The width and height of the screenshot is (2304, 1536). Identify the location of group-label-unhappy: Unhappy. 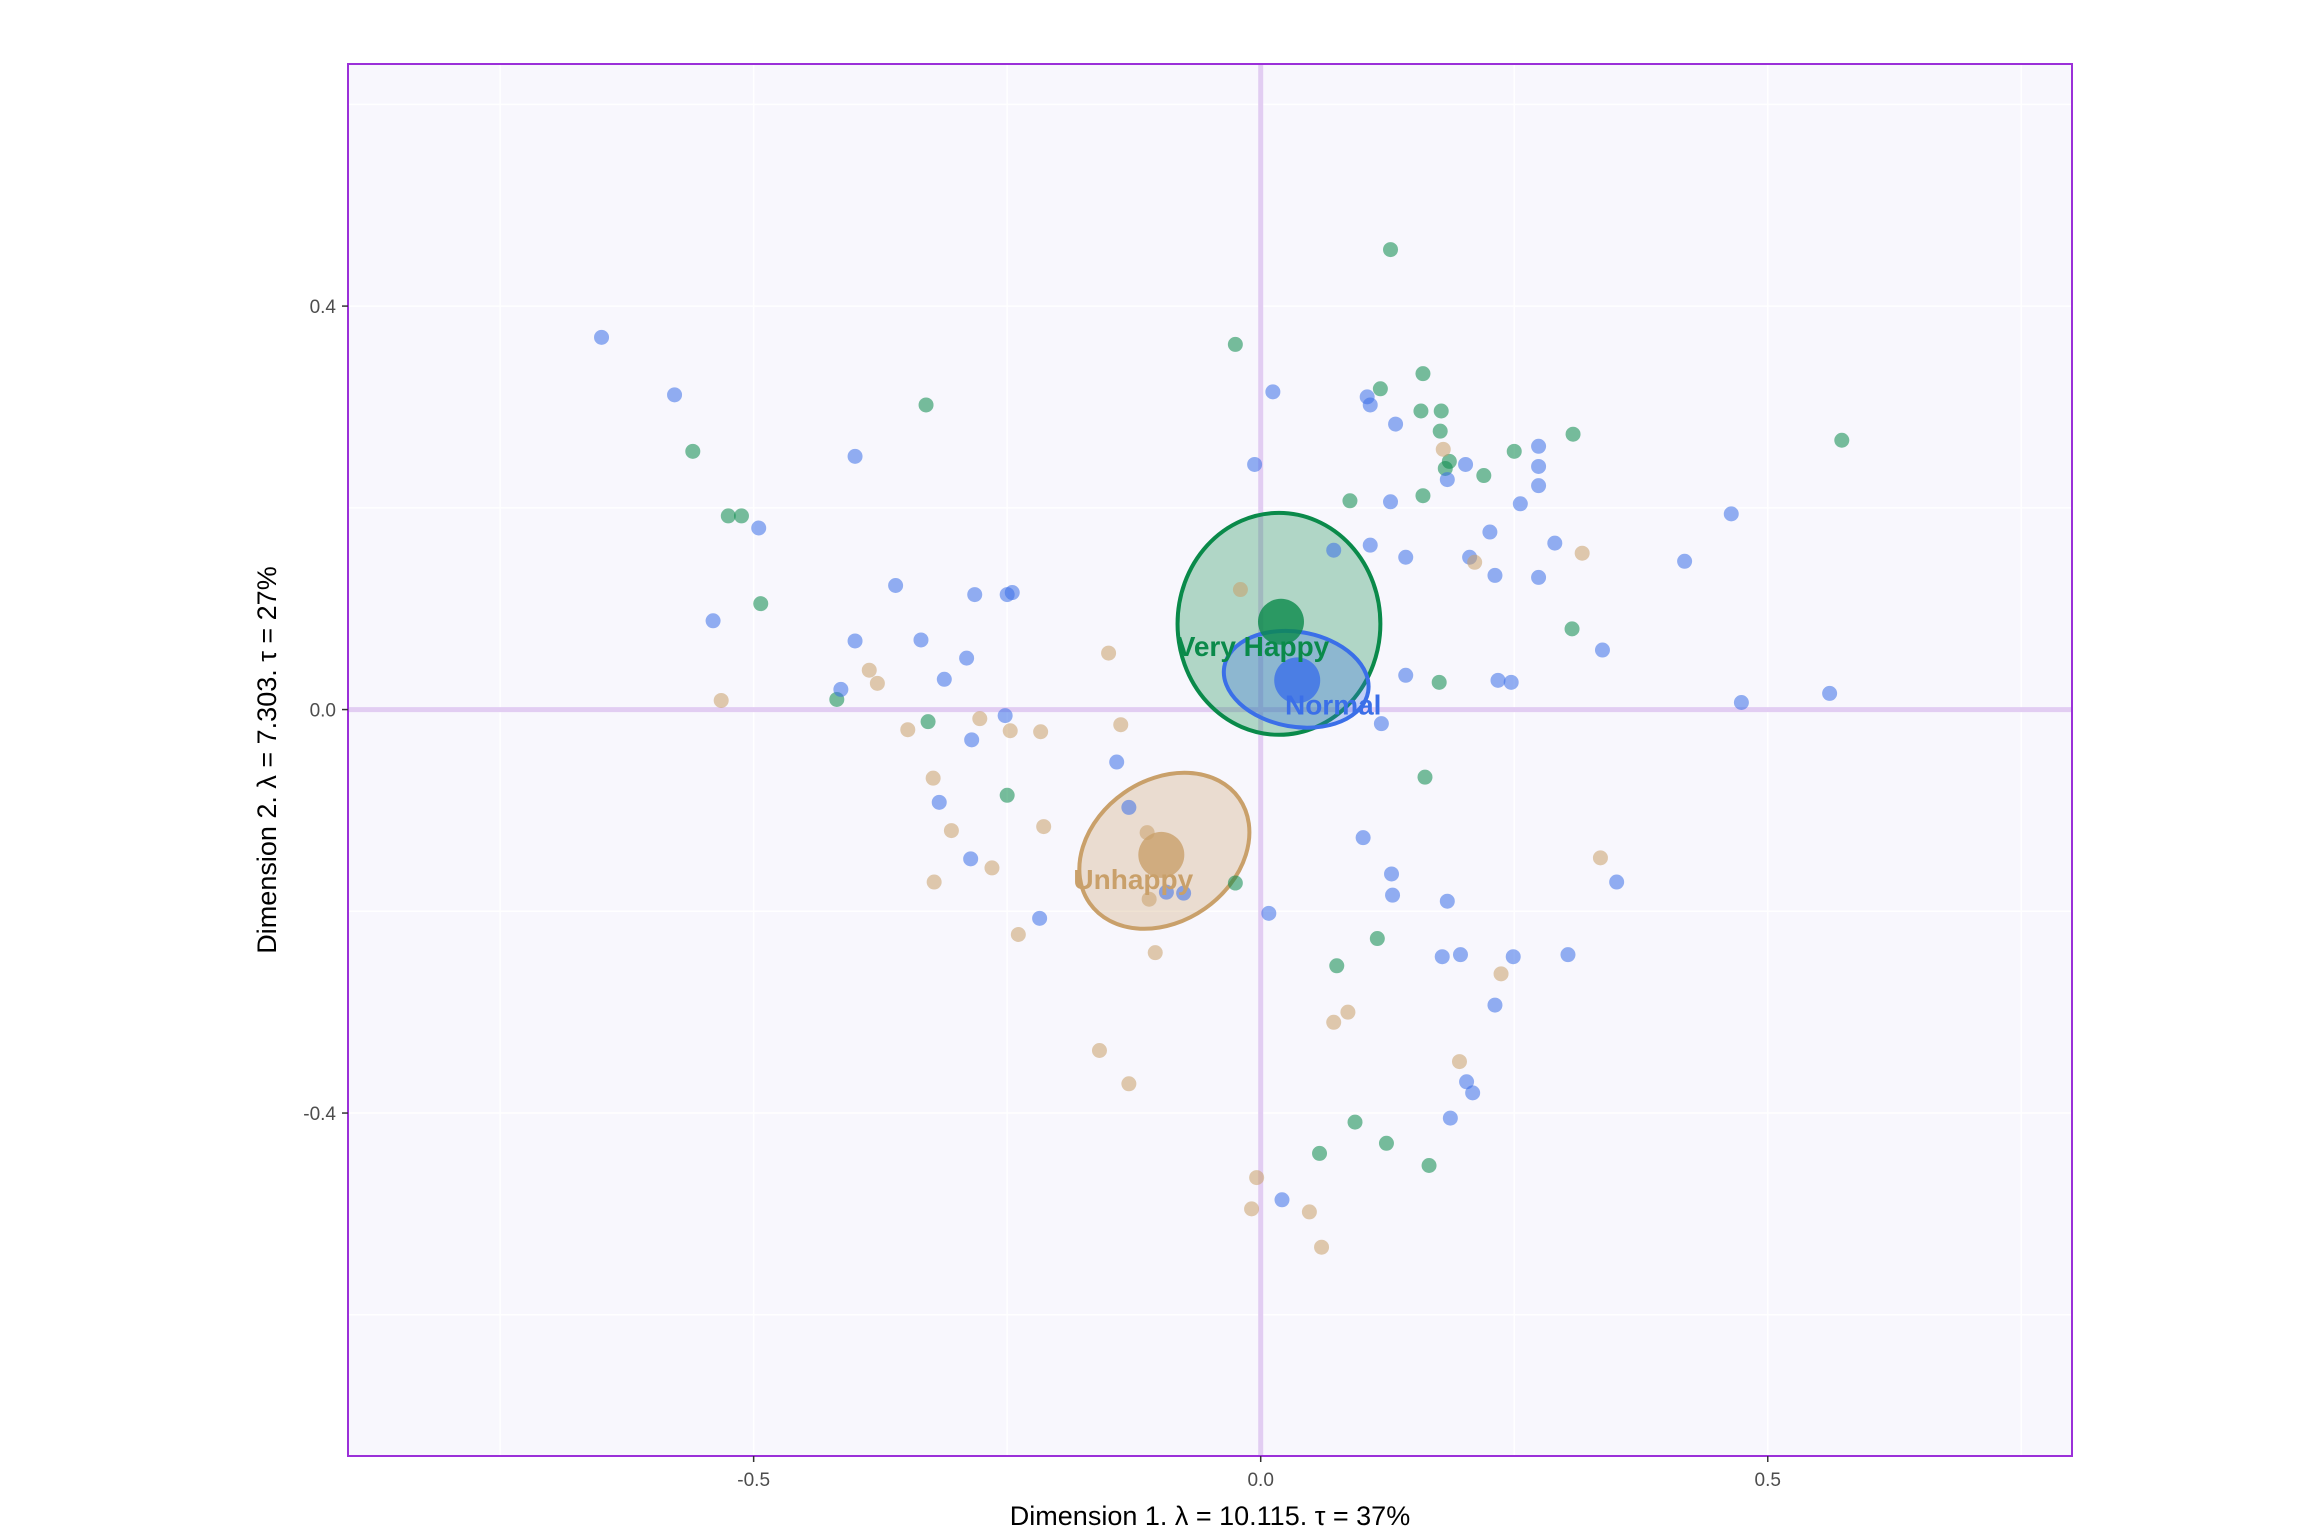
(1133, 879).